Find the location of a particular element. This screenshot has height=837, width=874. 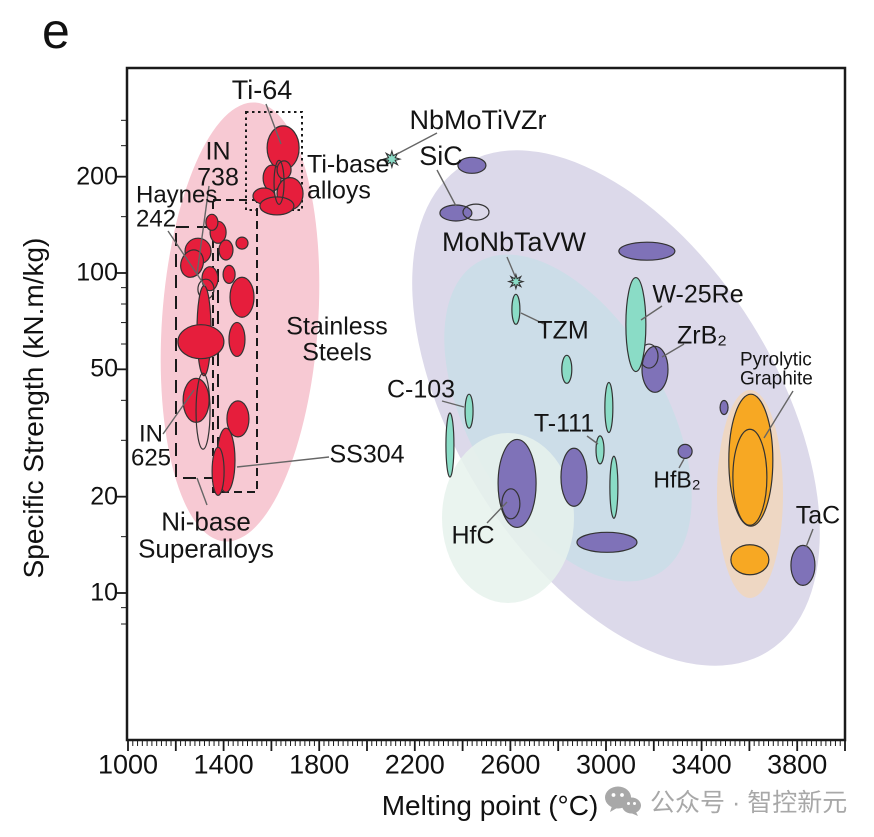

x-tick-label-1000: 1000 is located at coordinates (128, 764).